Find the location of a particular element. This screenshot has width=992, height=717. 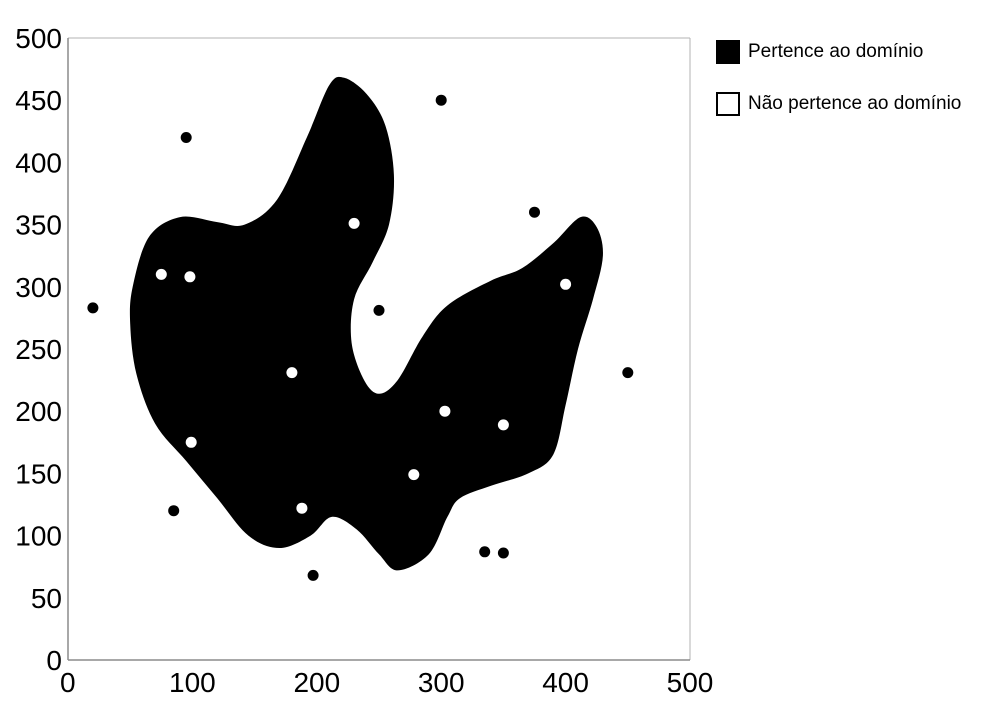

y-tick-label: 100 is located at coordinates (38, 536).